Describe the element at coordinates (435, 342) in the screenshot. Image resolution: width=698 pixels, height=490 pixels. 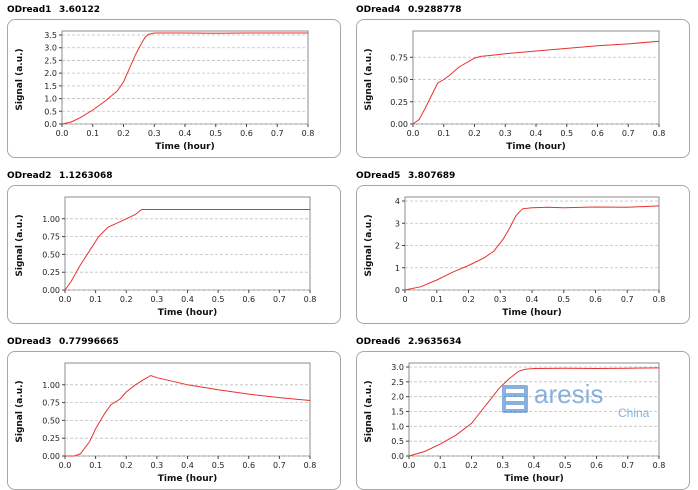
I see `channel-reading: 2.9635634` at that location.